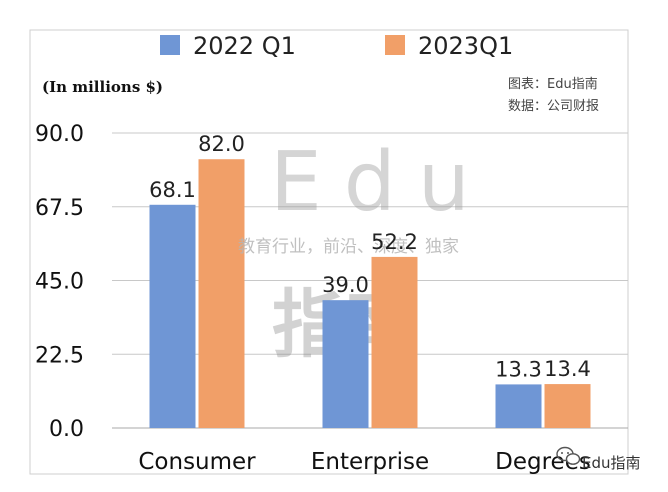 The width and height of the screenshot is (668, 492). I want to click on data-credit: 数据：公司财报, so click(553, 106).